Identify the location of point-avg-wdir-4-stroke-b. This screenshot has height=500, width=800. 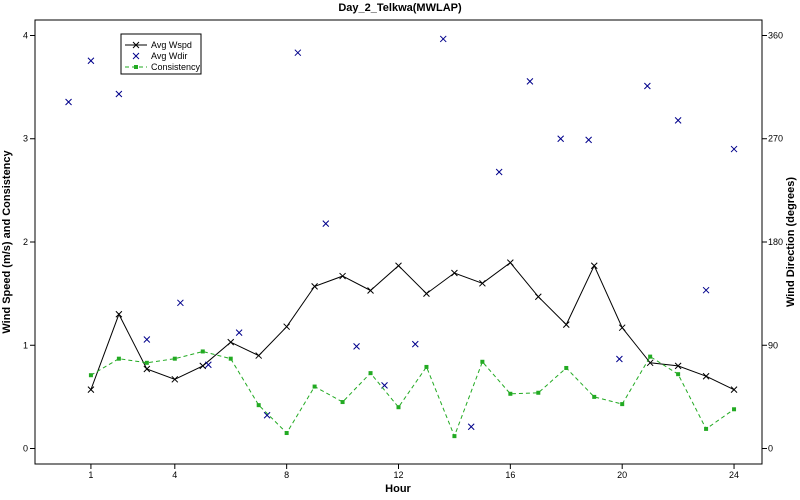
(147, 339).